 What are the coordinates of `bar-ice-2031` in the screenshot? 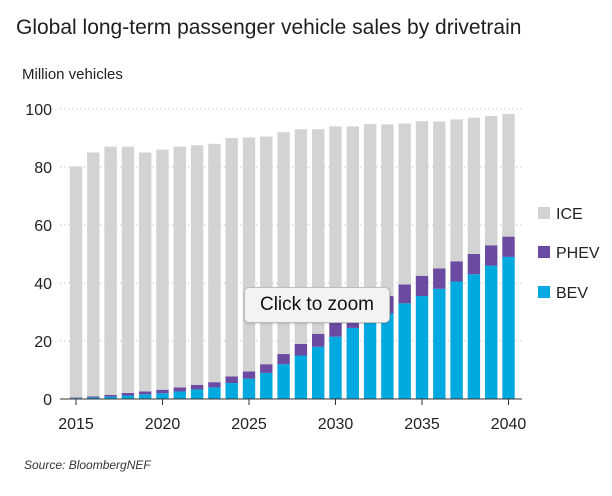 It's located at (352, 219).